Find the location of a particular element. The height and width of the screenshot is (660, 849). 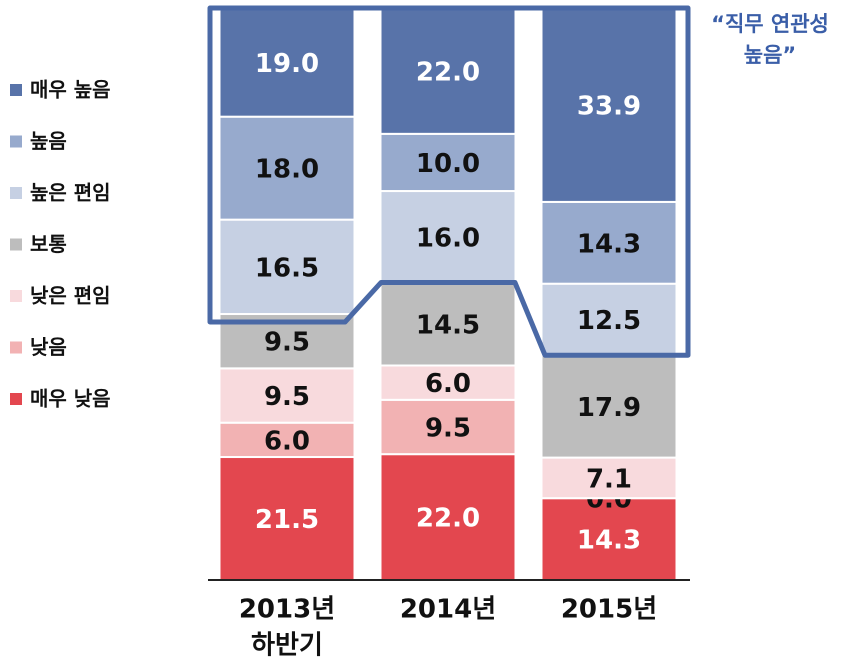

value-label: 21.5 is located at coordinates (287, 520).